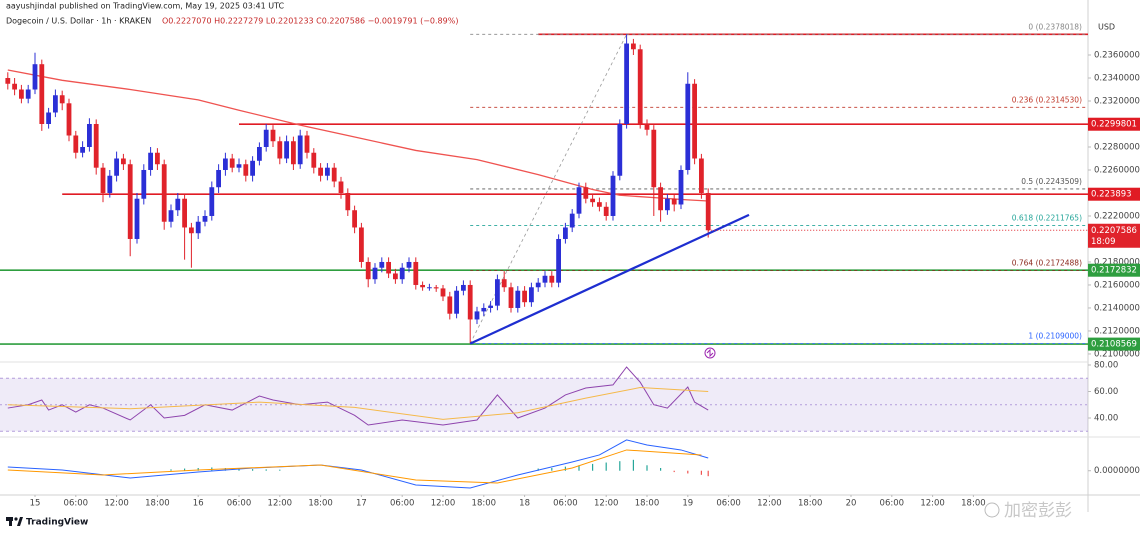 This screenshot has height=533, width=1140. What do you see at coordinates (1106, 27) in the screenshot?
I see `currency: USD` at bounding box center [1106, 27].